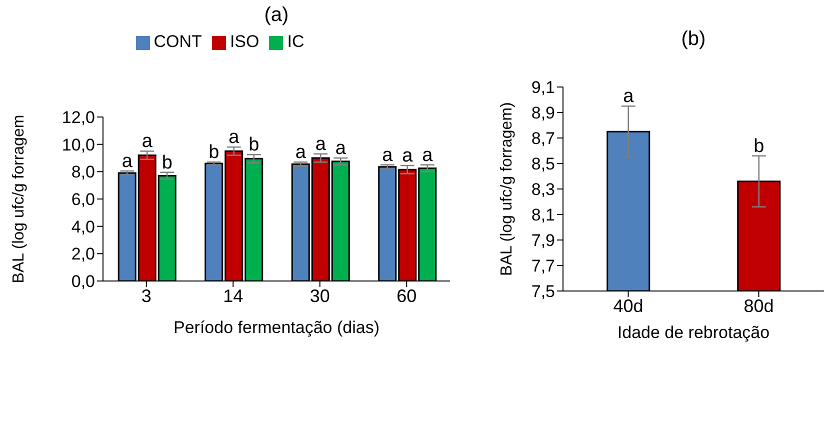 The height and width of the screenshot is (429, 826). What do you see at coordinates (320, 296) in the screenshot?
I see `x-tick-label: 30` at bounding box center [320, 296].